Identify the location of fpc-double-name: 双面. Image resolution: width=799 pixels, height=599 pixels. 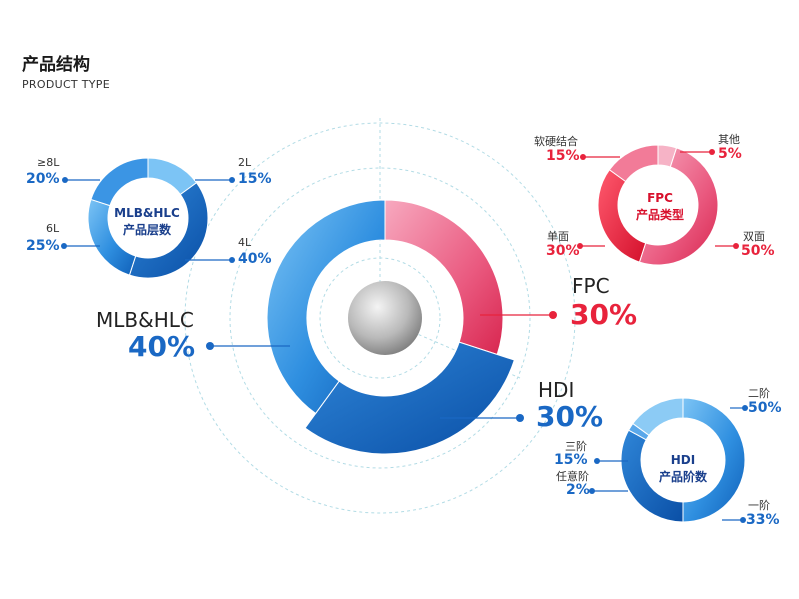
(754, 236).